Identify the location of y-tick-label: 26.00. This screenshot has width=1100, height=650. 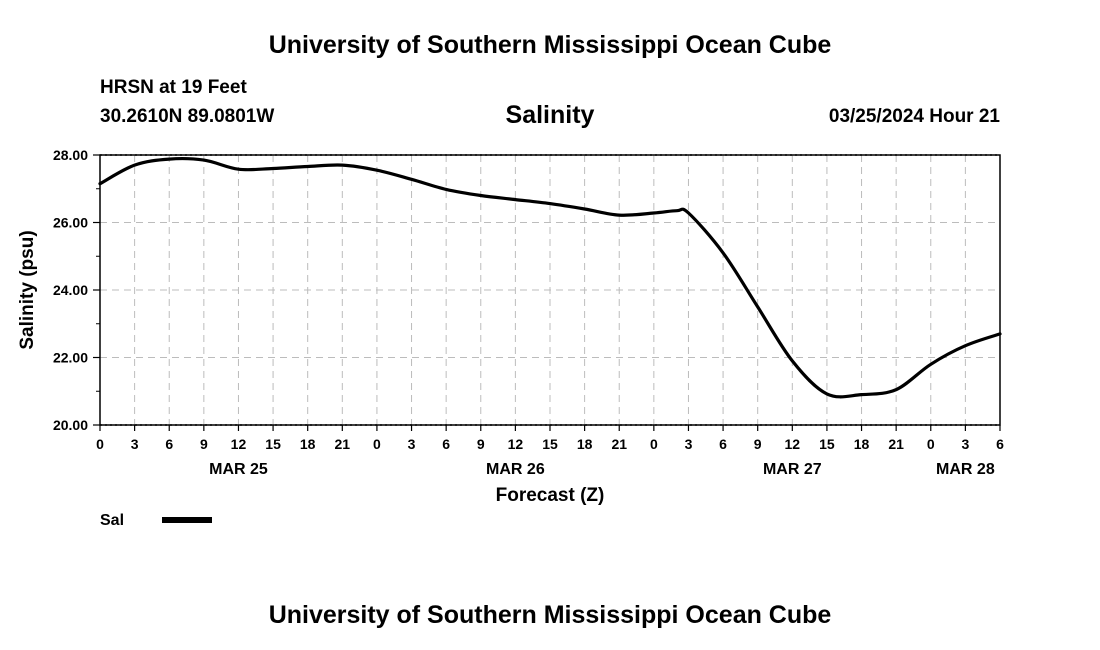
(70, 223).